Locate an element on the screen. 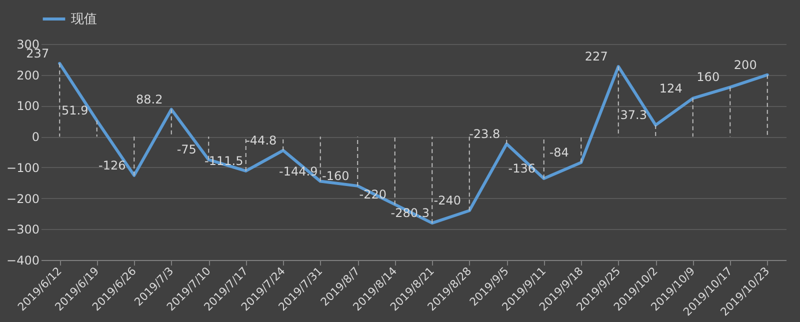 The height and width of the screenshot is (322, 800). data-label: -23.8 is located at coordinates (484, 133).